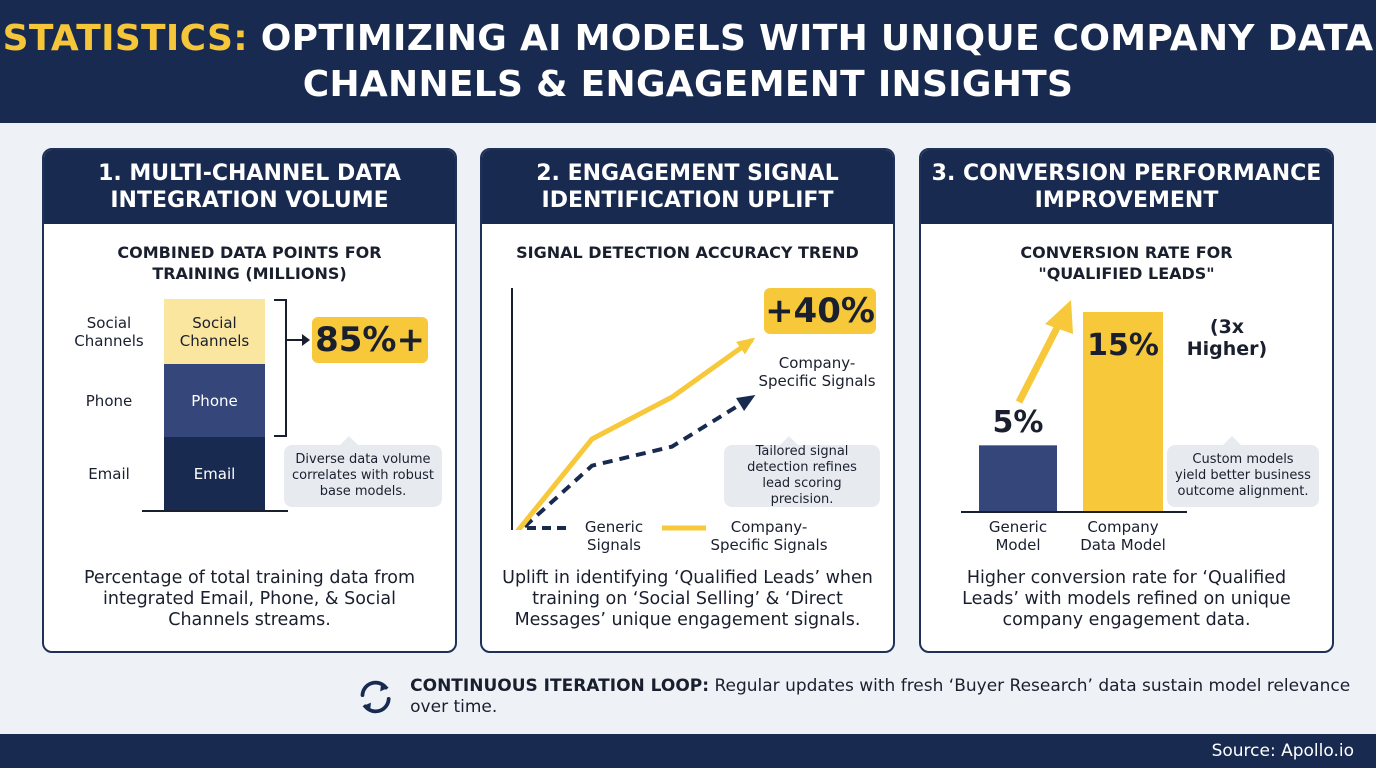 This screenshot has height=768, width=1376. Describe the element at coordinates (769, 536) in the screenshot. I see `legend-label: Company- Specific Signals` at that location.